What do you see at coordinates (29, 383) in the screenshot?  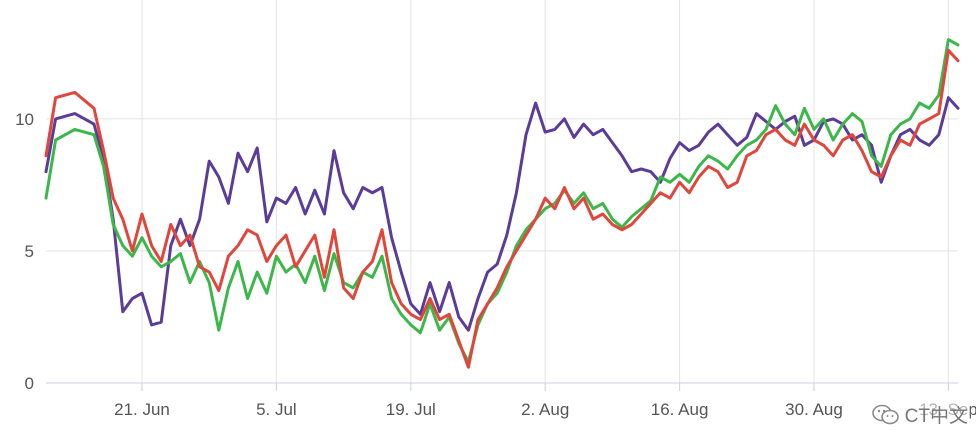 I see `y-tick-label: 0` at bounding box center [29, 383].